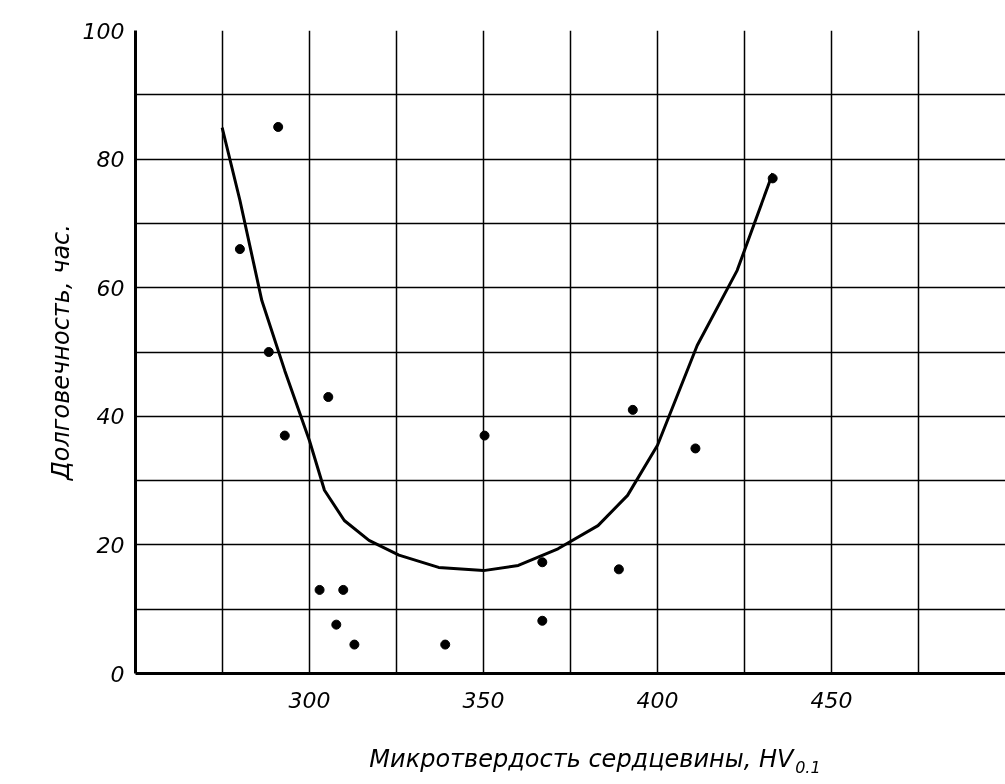  I want to click on y-tick-label: 0, so click(117, 674).